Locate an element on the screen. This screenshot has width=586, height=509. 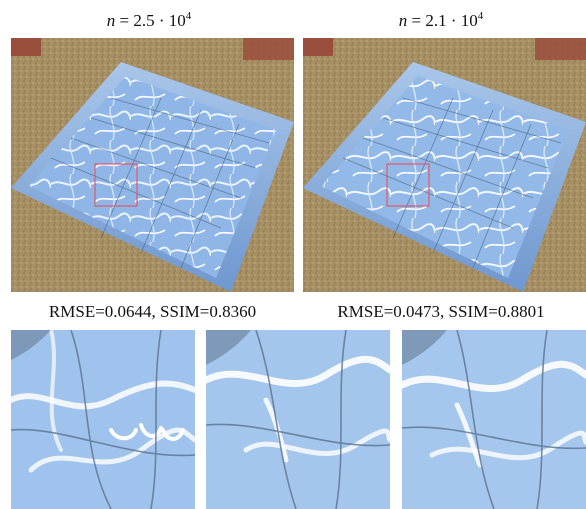
inset-right is located at coordinates (494, 419).